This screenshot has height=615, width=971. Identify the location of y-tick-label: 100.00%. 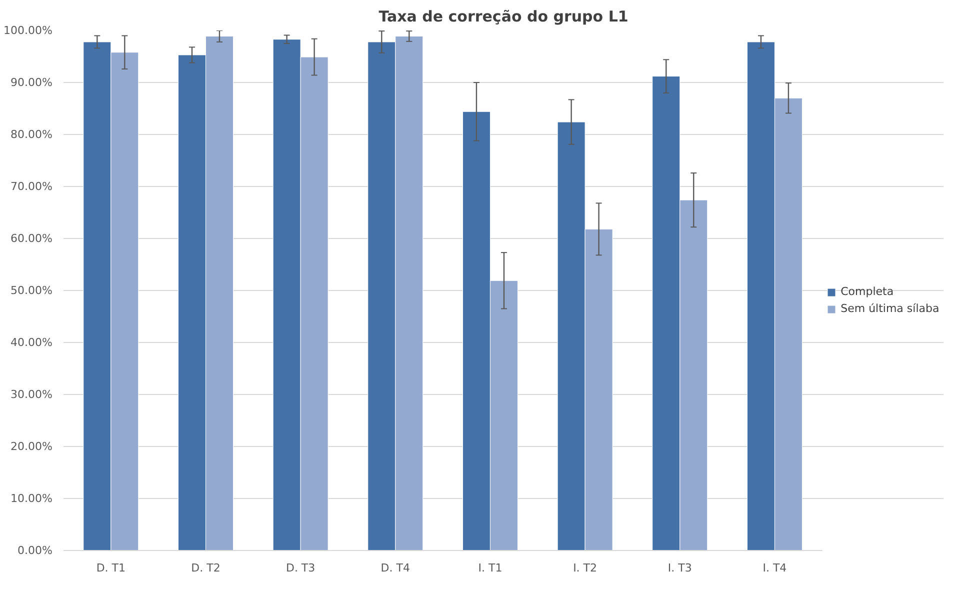
(28, 30).